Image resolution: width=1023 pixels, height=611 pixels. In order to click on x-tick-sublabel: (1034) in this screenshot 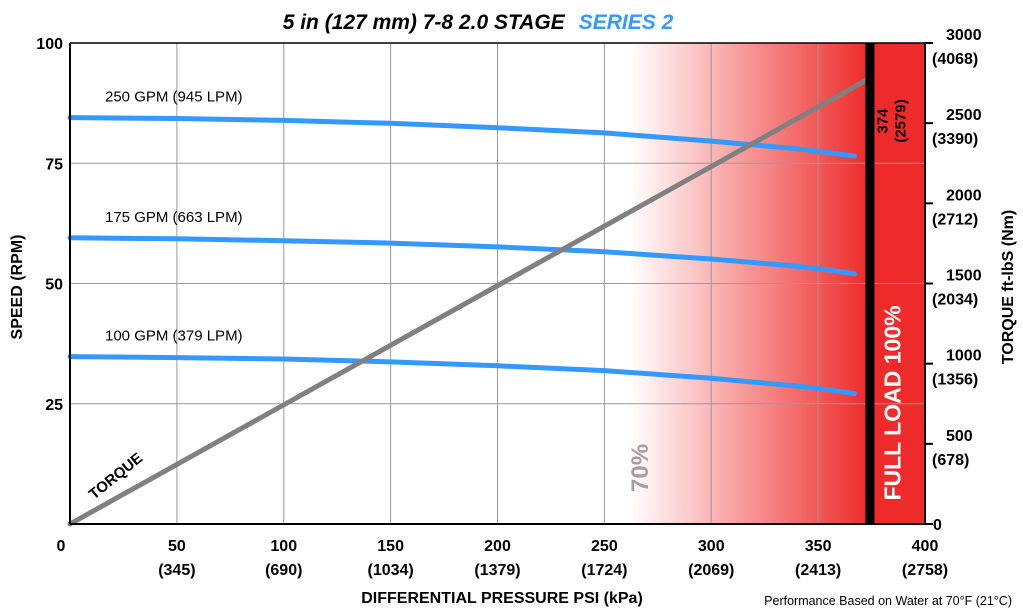, I will do `click(391, 570)`.